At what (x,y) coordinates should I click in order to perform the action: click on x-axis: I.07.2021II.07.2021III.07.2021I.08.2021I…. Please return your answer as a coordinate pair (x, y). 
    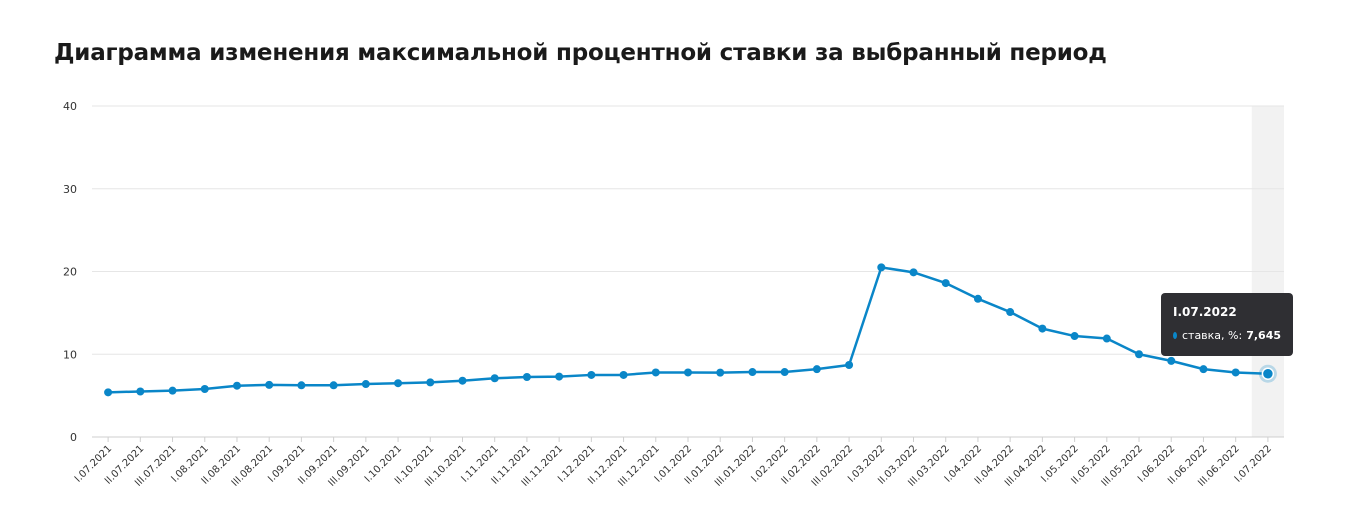
    Looking at the image, I should click on (673, 463).